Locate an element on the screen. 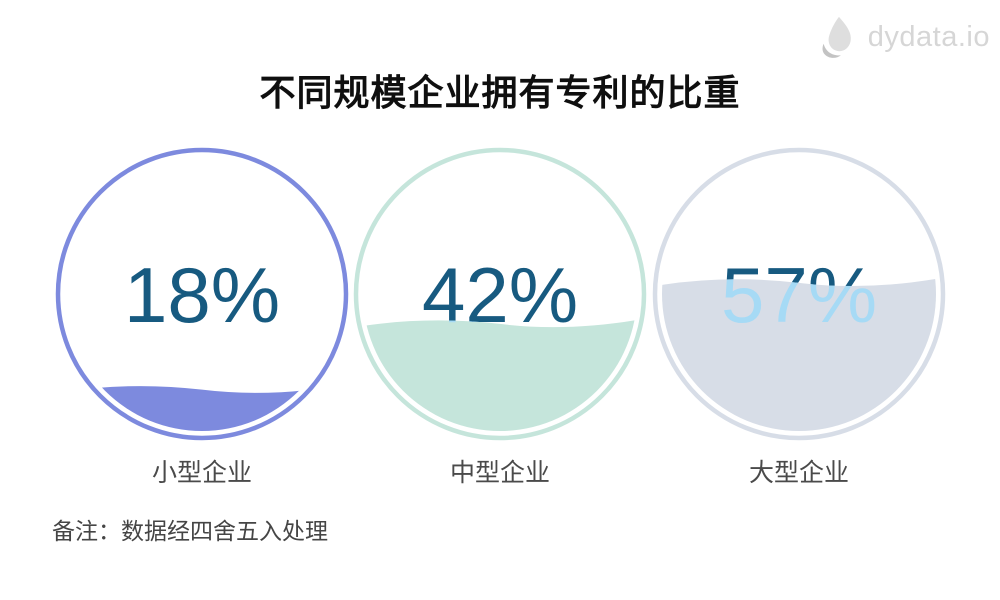 This screenshot has width=1000, height=600. liquid-gauge-svg: 57%57% is located at coordinates (799, 294).